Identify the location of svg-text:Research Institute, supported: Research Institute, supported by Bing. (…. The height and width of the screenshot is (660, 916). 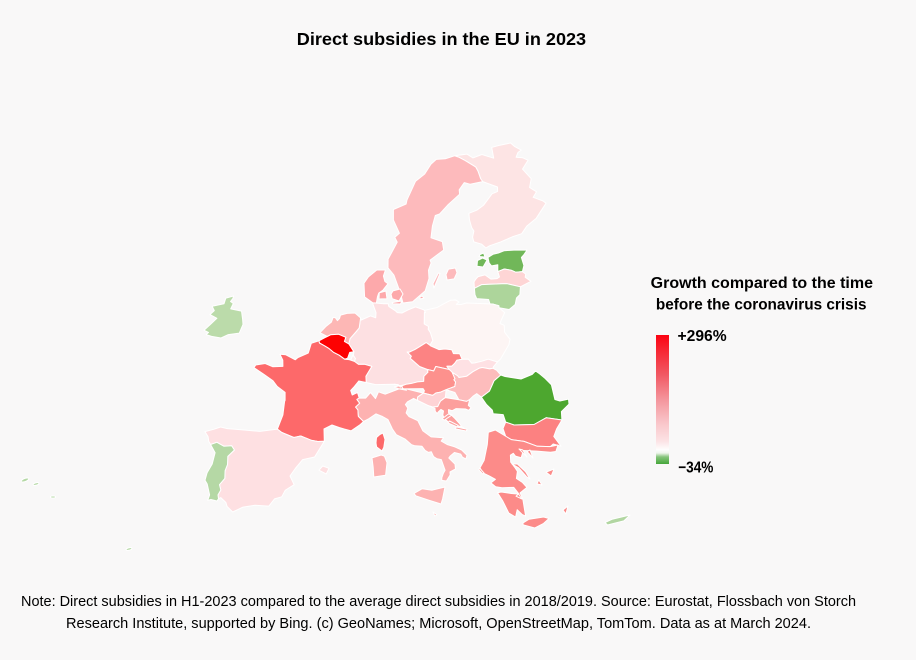
(438, 624).